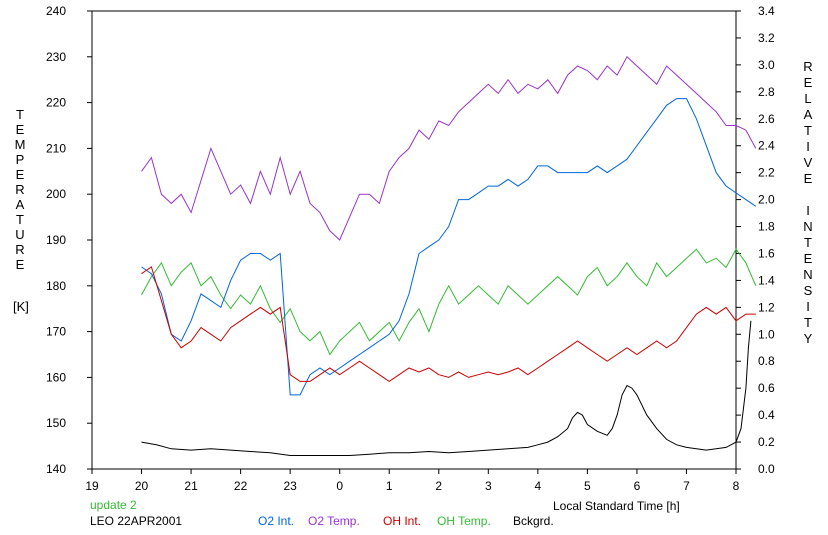  Describe the element at coordinates (56, 469) in the screenshot. I see `y-left-tick-label: 140` at that location.